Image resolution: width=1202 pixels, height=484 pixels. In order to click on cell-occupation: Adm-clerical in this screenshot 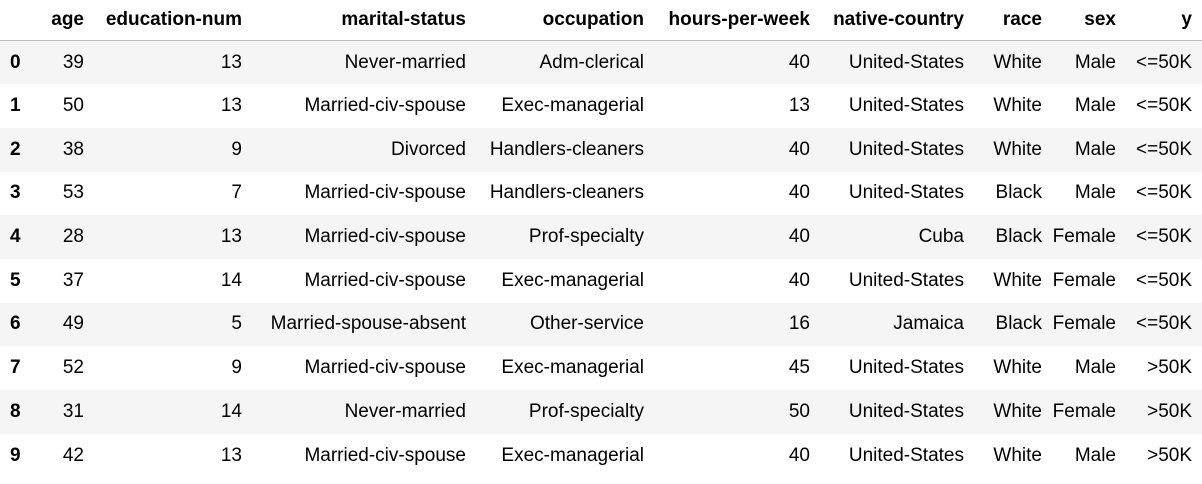, I will do `click(591, 62)`.